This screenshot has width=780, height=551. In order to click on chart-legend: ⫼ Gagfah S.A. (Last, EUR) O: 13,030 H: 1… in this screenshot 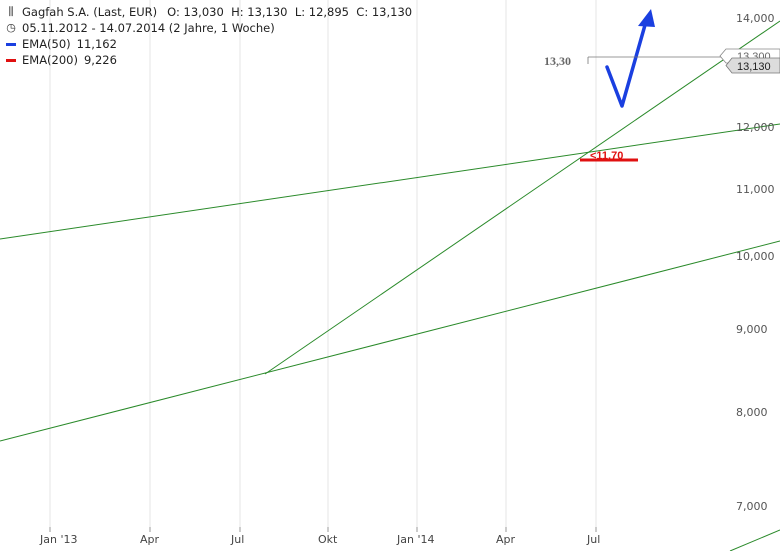, I will do `click(208, 36)`.